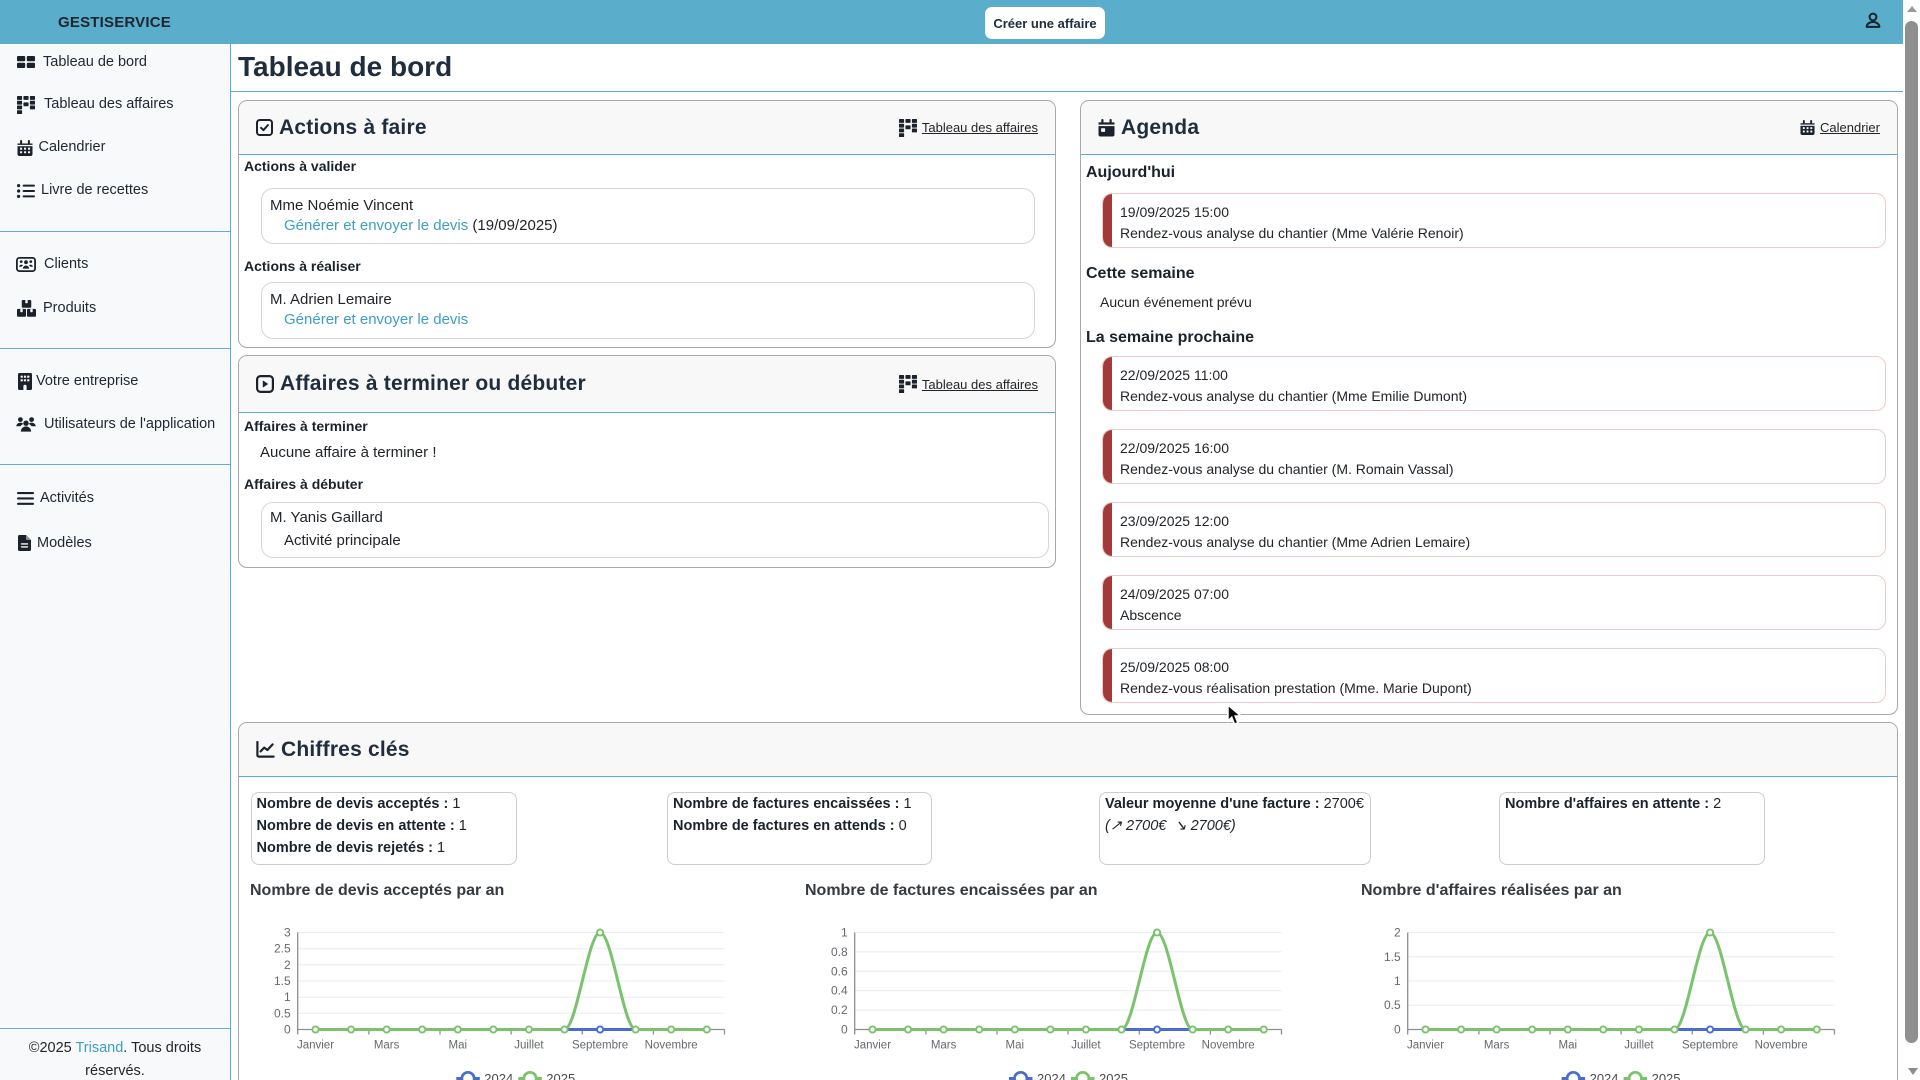 The image size is (1920, 1080). Describe the element at coordinates (839, 971) in the screenshot. I see `svg-text: 0.6` at that location.